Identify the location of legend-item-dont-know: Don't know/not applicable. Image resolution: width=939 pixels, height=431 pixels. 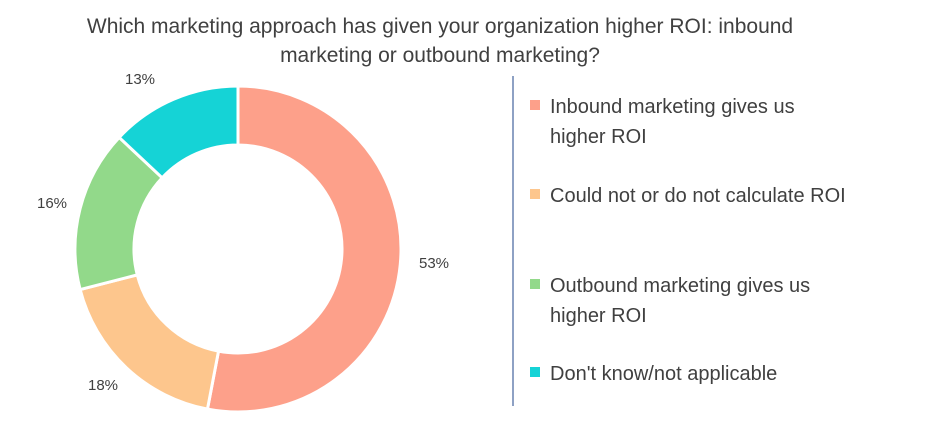
(653, 374).